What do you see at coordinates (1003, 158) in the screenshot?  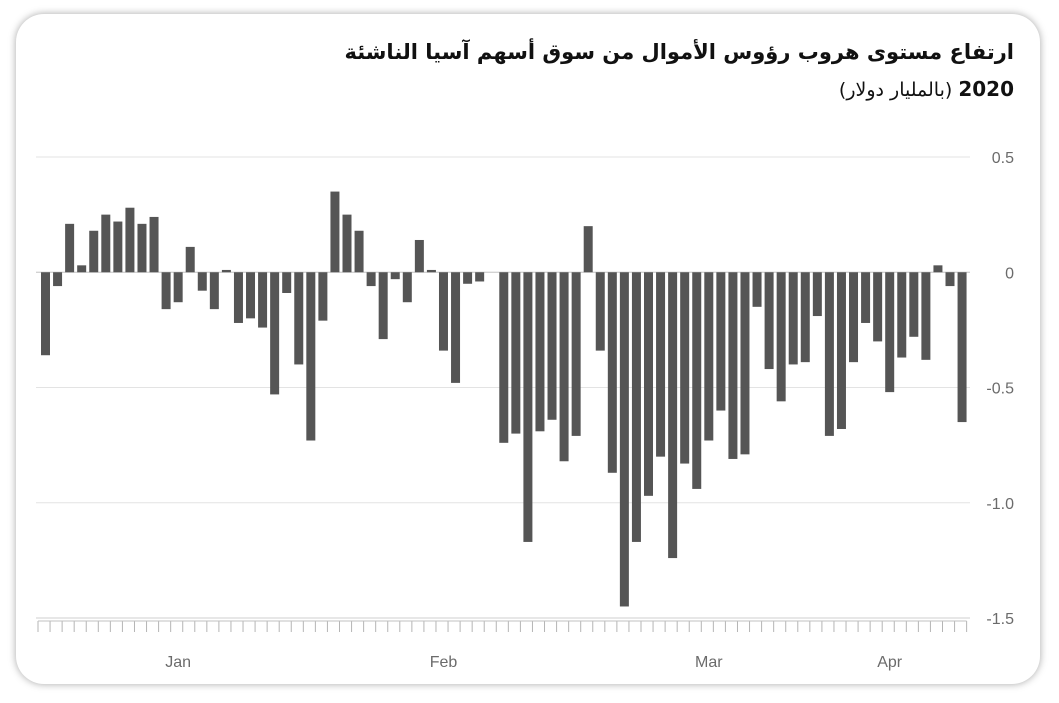 I see `y-tick-label: 0.5` at bounding box center [1003, 158].